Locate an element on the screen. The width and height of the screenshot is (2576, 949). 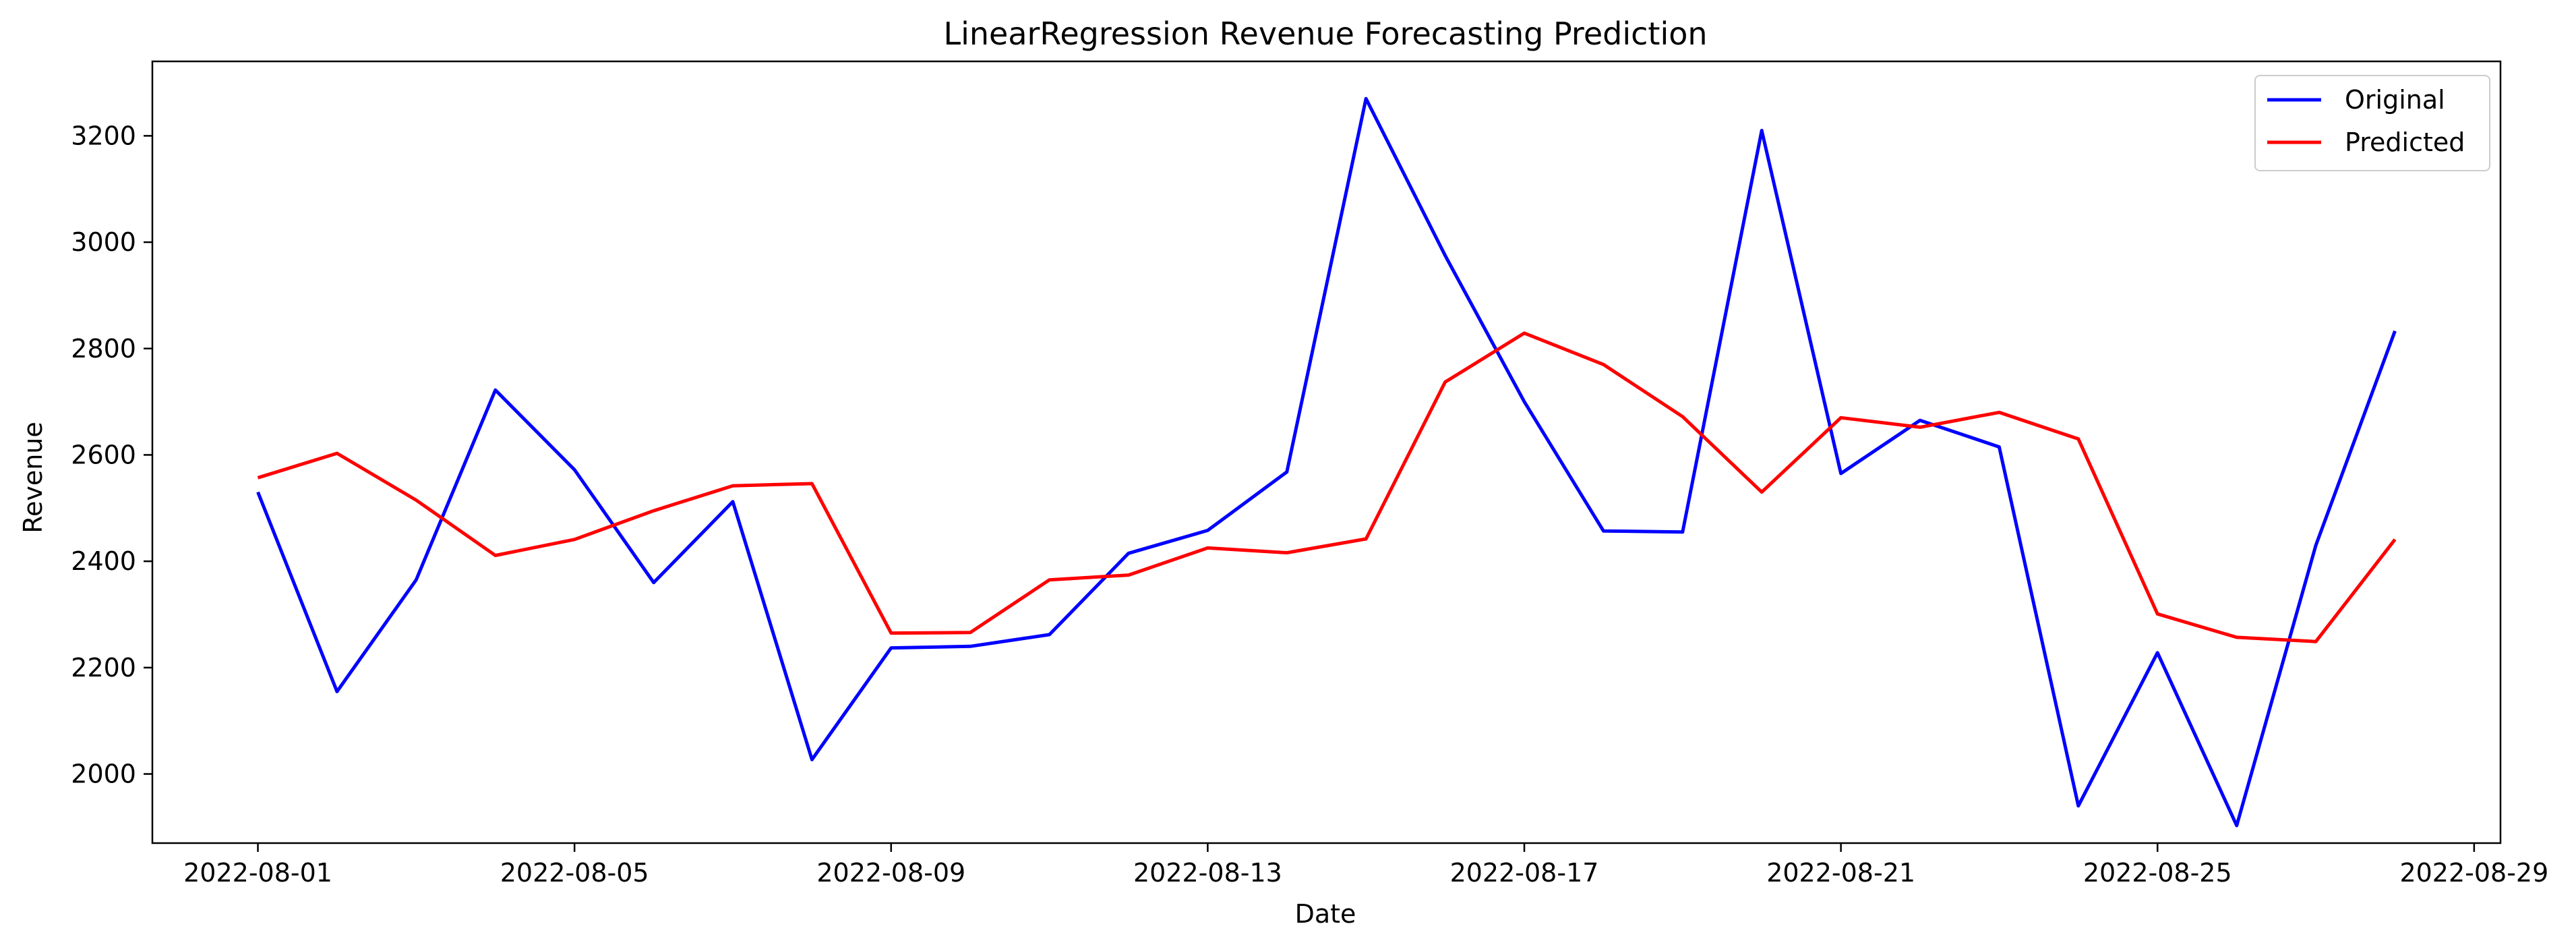
y-tick-label: 2400 is located at coordinates (103, 561).